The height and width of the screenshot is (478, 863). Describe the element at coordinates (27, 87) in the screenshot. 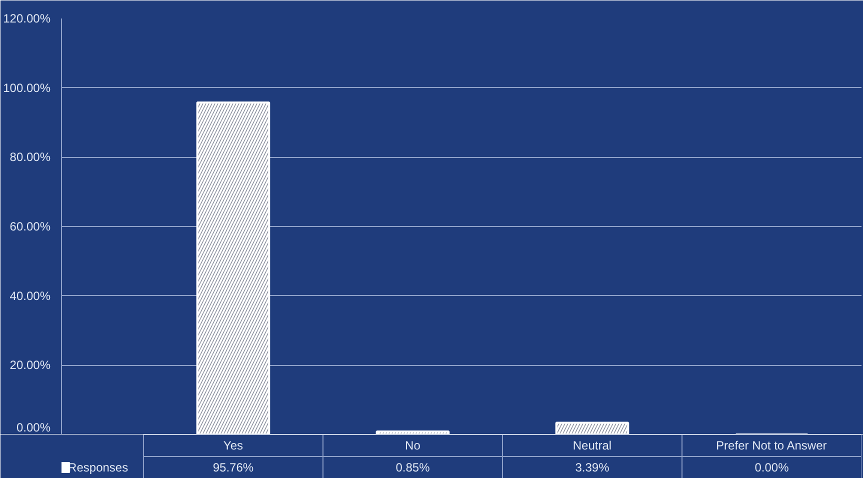

I see `y-tick-label: 100.00%` at that location.